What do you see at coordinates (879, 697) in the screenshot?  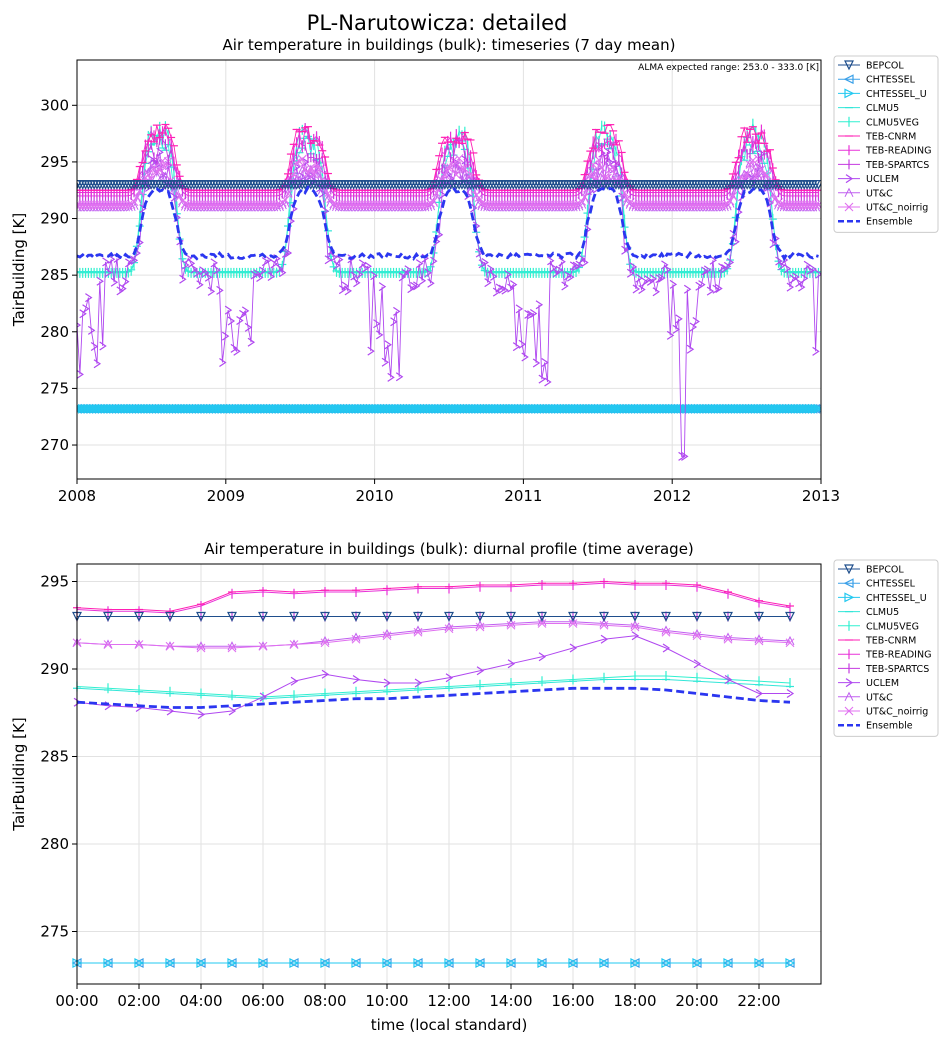 I see `legend-label-utandc: UT&C` at bounding box center [879, 697].